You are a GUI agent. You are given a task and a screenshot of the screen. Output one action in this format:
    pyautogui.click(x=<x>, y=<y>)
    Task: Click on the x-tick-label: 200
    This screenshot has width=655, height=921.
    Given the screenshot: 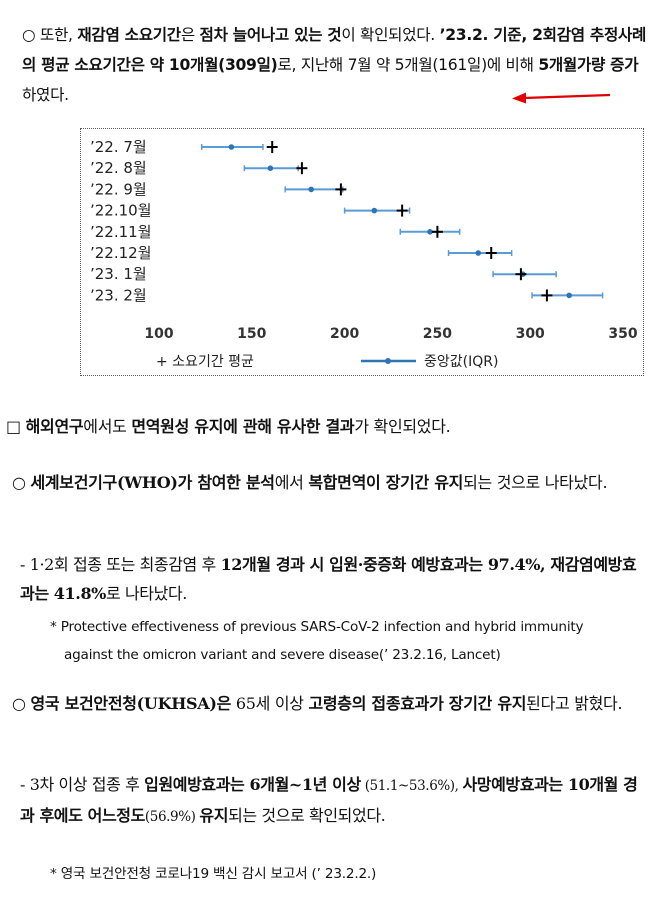 What is the action you would take?
    pyautogui.click(x=344, y=334)
    